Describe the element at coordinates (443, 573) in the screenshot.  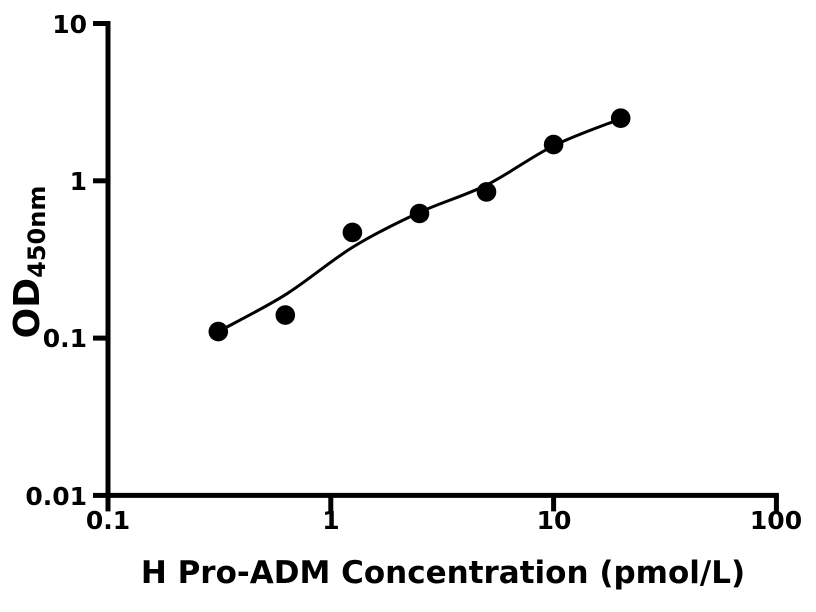
I see `x-axis-title: H Pro-ADM Concentration (pmol/L)` at that location.